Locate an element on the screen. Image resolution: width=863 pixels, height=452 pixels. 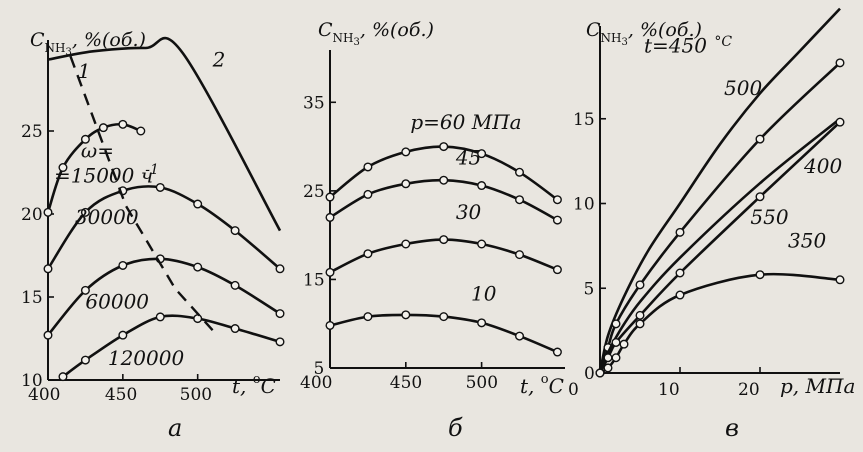
panel-c-ylabel-tail: , %(об.) is located at coordinates (665, 30).